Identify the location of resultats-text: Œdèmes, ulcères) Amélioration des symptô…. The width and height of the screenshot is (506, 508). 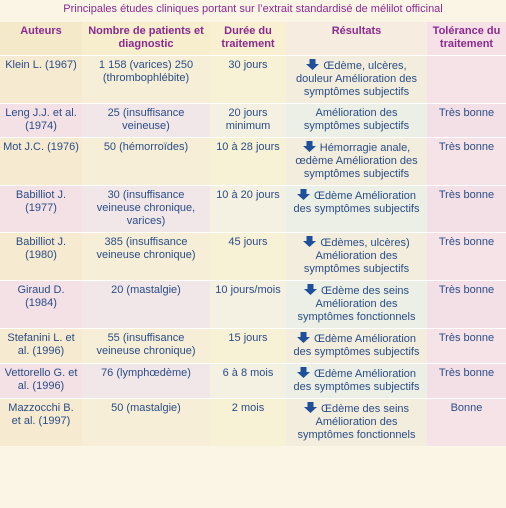
(356, 256).